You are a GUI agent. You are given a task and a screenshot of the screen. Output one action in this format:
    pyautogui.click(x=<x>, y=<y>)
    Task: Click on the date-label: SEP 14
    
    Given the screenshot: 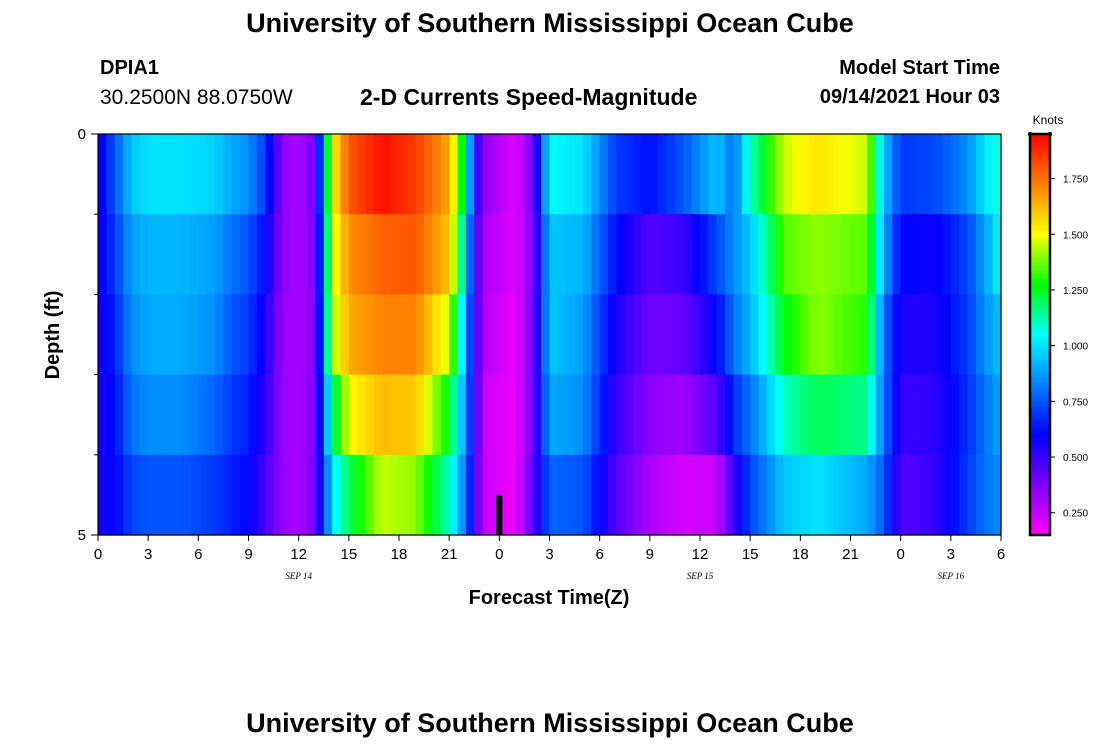 What is the action you would take?
    pyautogui.click(x=298, y=576)
    